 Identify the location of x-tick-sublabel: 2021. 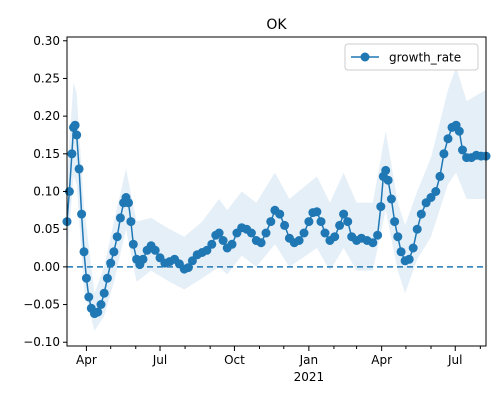
(309, 377).